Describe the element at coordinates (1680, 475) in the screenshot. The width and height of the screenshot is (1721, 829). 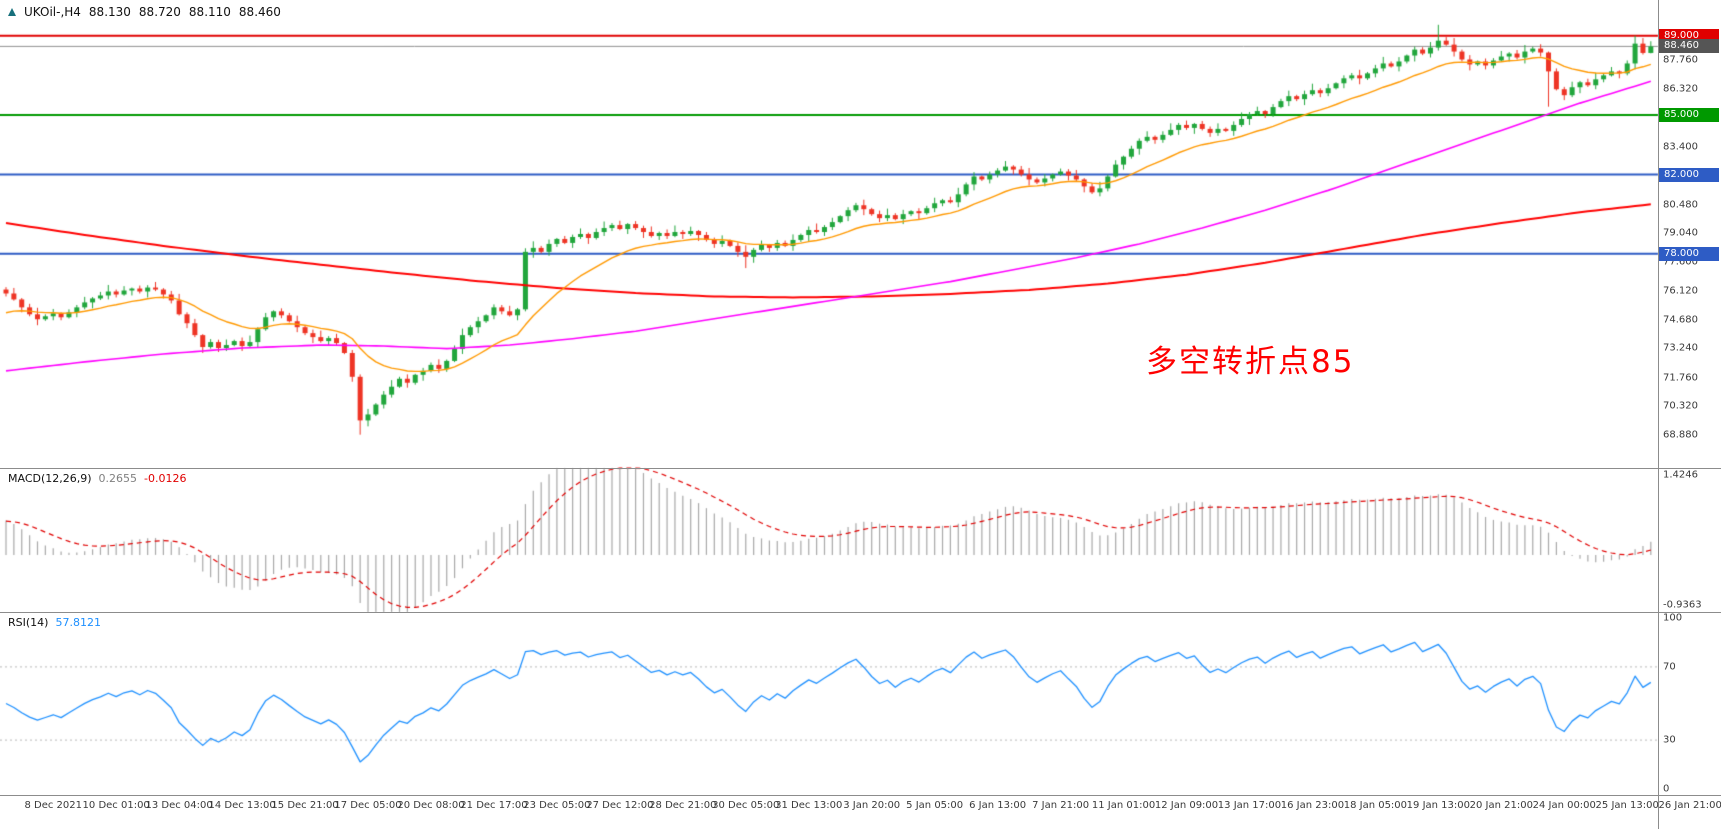
I see `macd-axis-max: 1.4246` at that location.